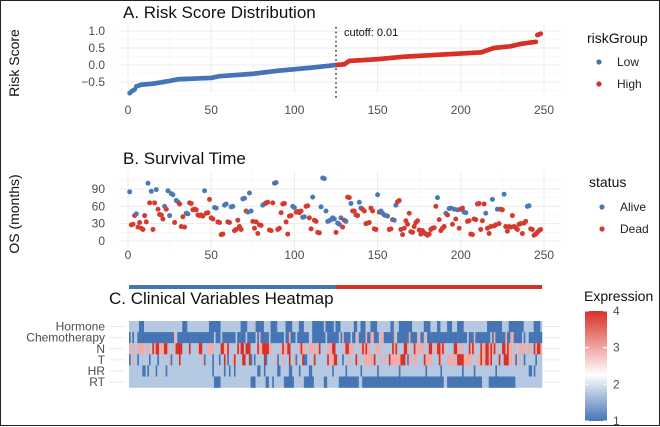 The height and width of the screenshot is (427, 660). Describe the element at coordinates (617, 38) in the screenshot. I see `legend-title-riskgroup: riskGroup` at that location.